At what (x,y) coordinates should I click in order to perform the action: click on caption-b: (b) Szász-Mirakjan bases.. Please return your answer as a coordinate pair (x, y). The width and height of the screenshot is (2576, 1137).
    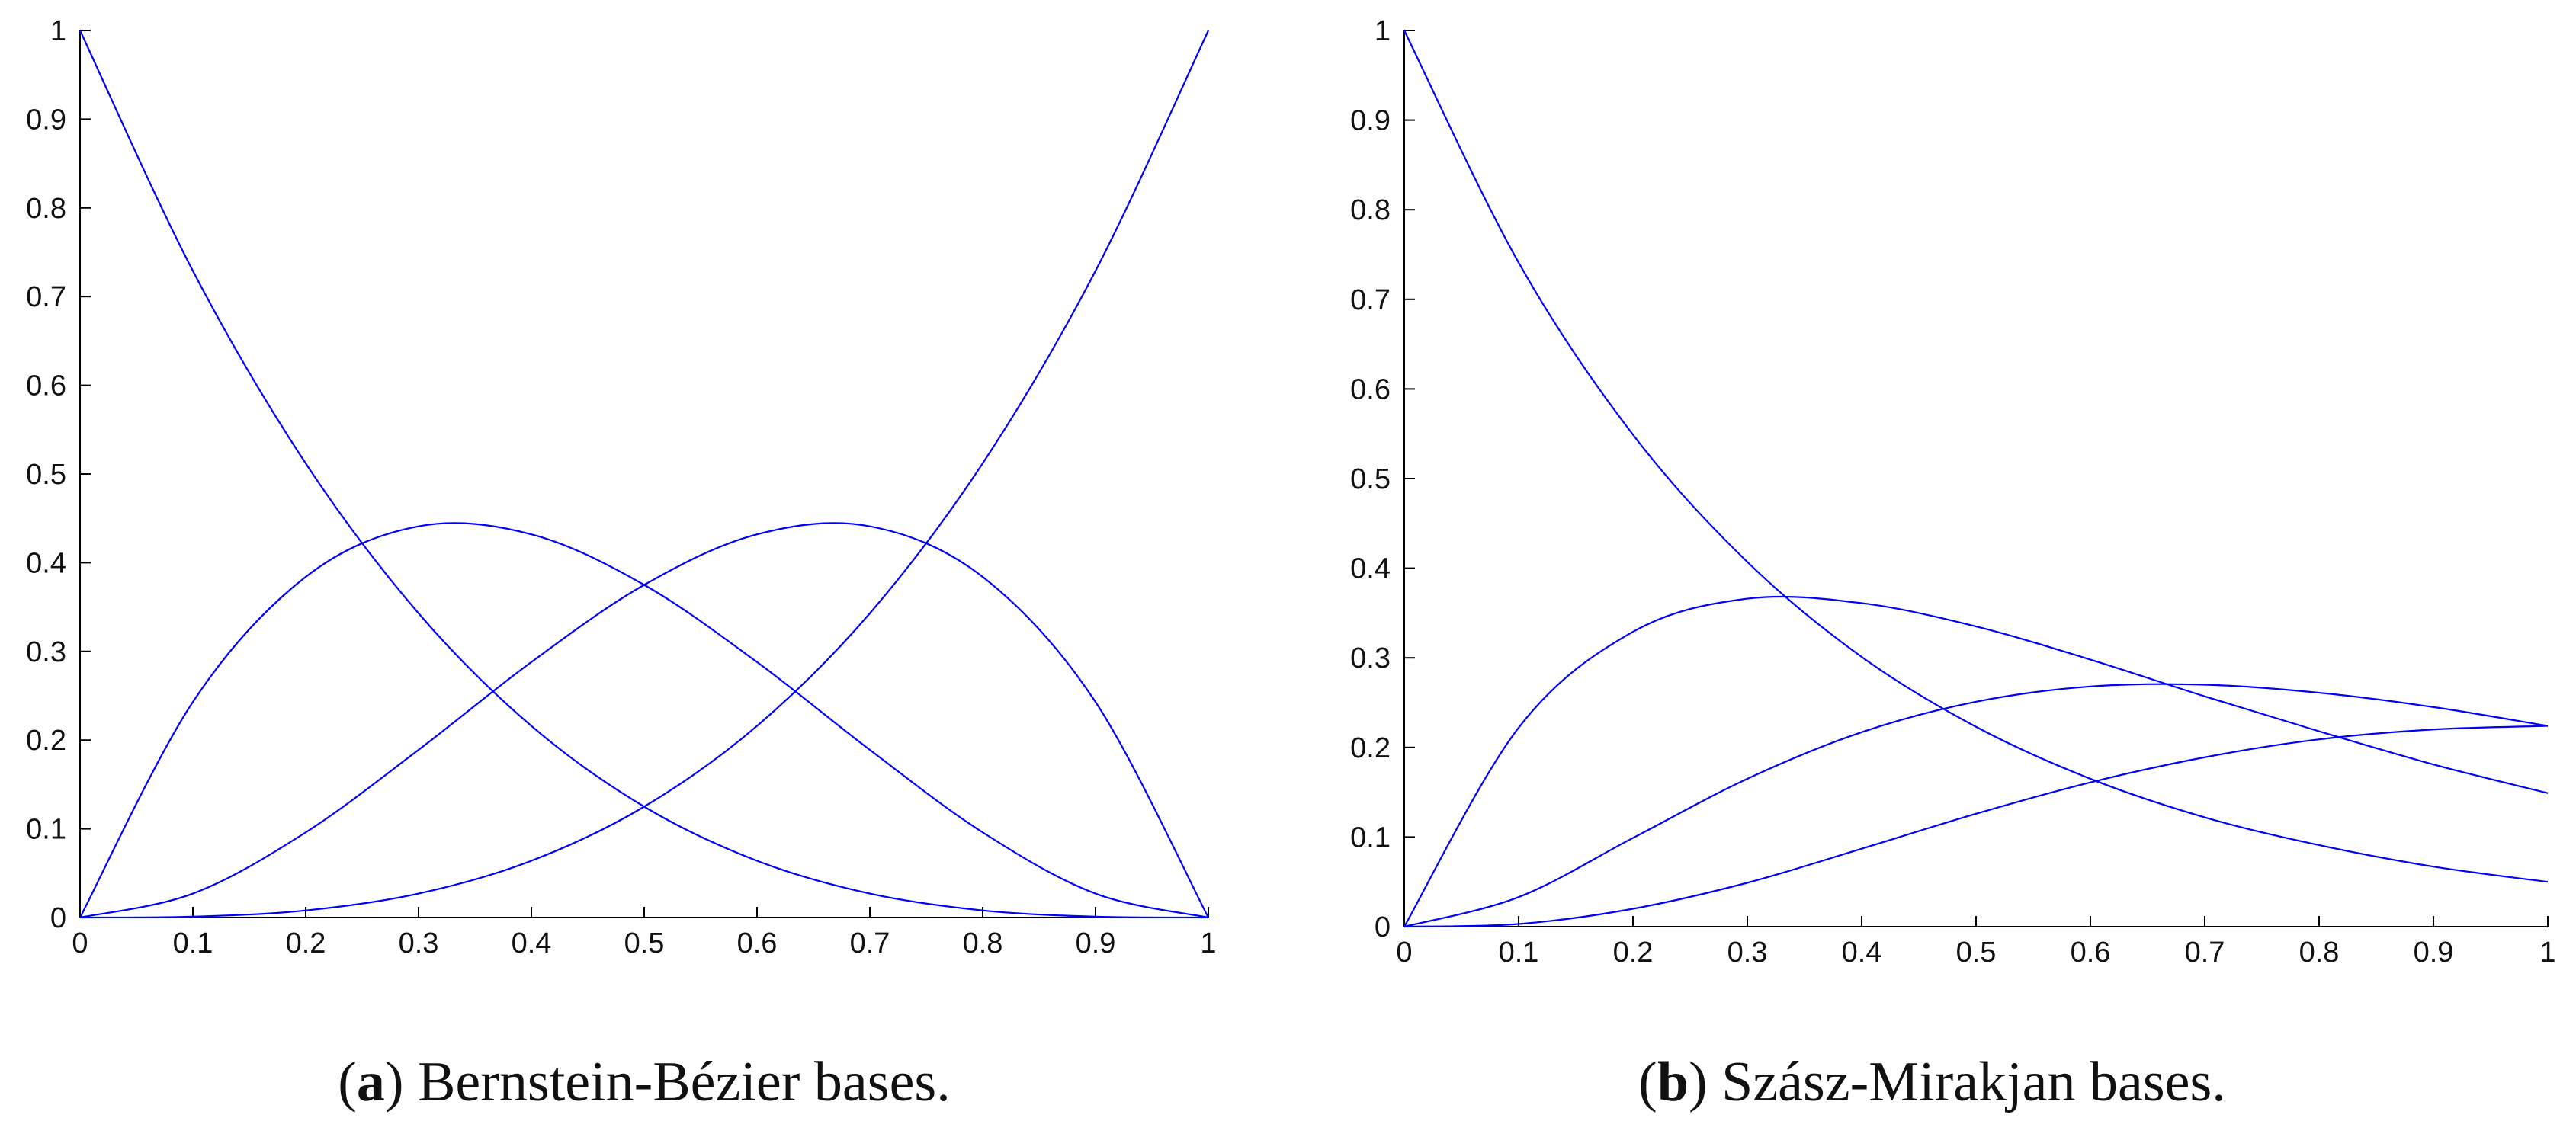
    Looking at the image, I should click on (1932, 1082).